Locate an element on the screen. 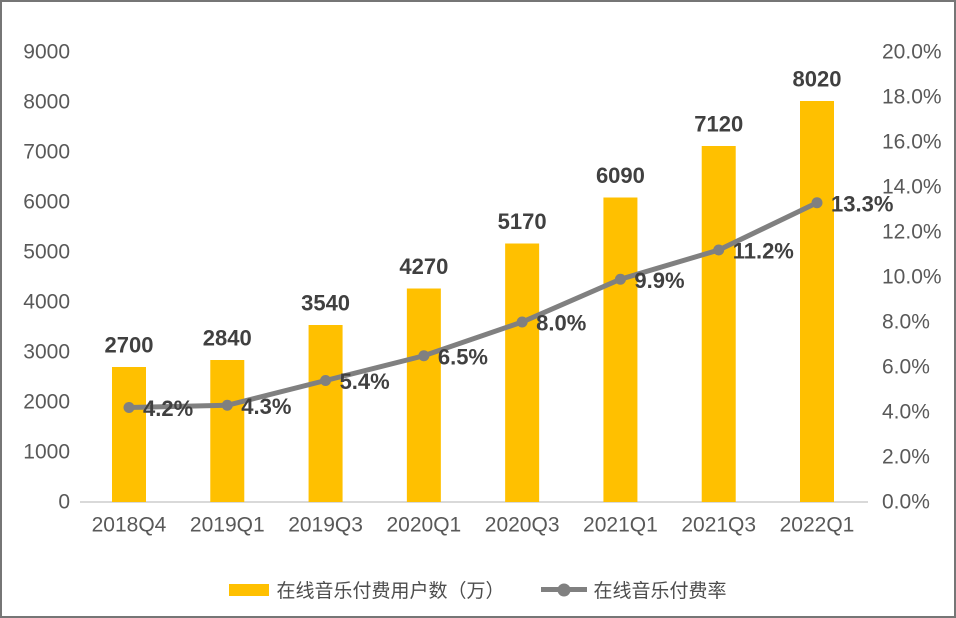 This screenshot has height=618, width=956. pay-rate-point-2021Q3 is located at coordinates (719, 250).